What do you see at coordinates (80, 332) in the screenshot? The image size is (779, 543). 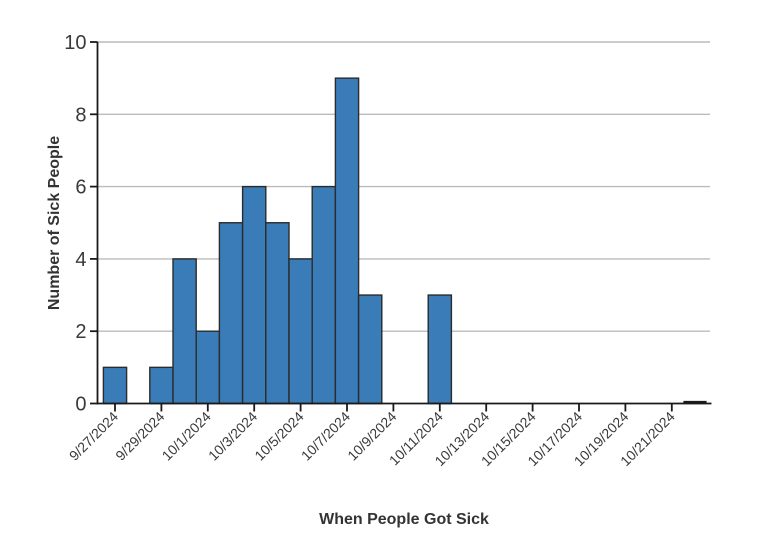 I see `y-tick-label: 2` at bounding box center [80, 332].